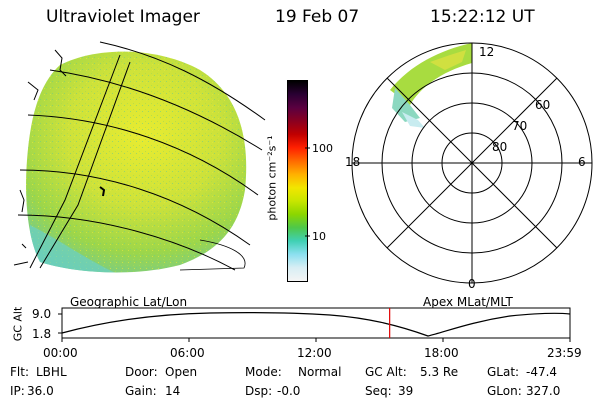 This screenshot has width=600, height=400. What do you see at coordinates (542, 372) in the screenshot?
I see `status-value: -47.4` at bounding box center [542, 372].